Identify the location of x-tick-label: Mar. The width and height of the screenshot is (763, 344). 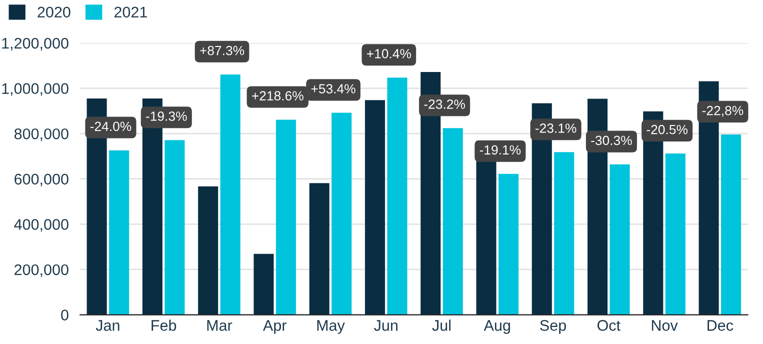
(219, 325).